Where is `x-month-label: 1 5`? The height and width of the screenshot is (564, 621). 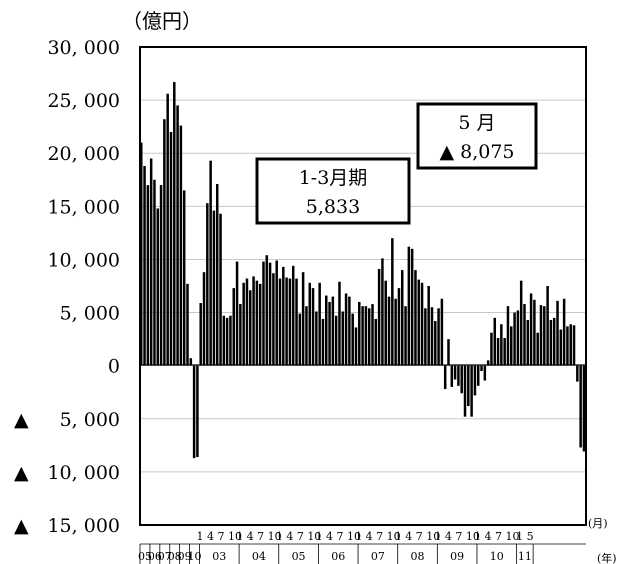 x-month-label: 1 5 is located at coordinates (525, 536).